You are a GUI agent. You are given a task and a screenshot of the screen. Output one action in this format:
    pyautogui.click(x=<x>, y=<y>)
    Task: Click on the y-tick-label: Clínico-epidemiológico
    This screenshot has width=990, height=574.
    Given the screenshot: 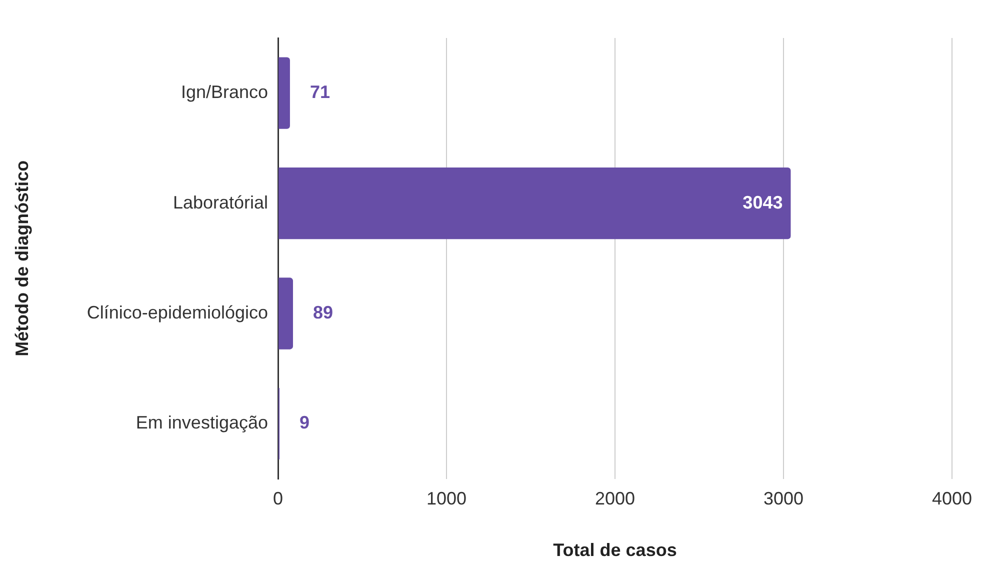 What is the action you would take?
    pyautogui.click(x=177, y=312)
    